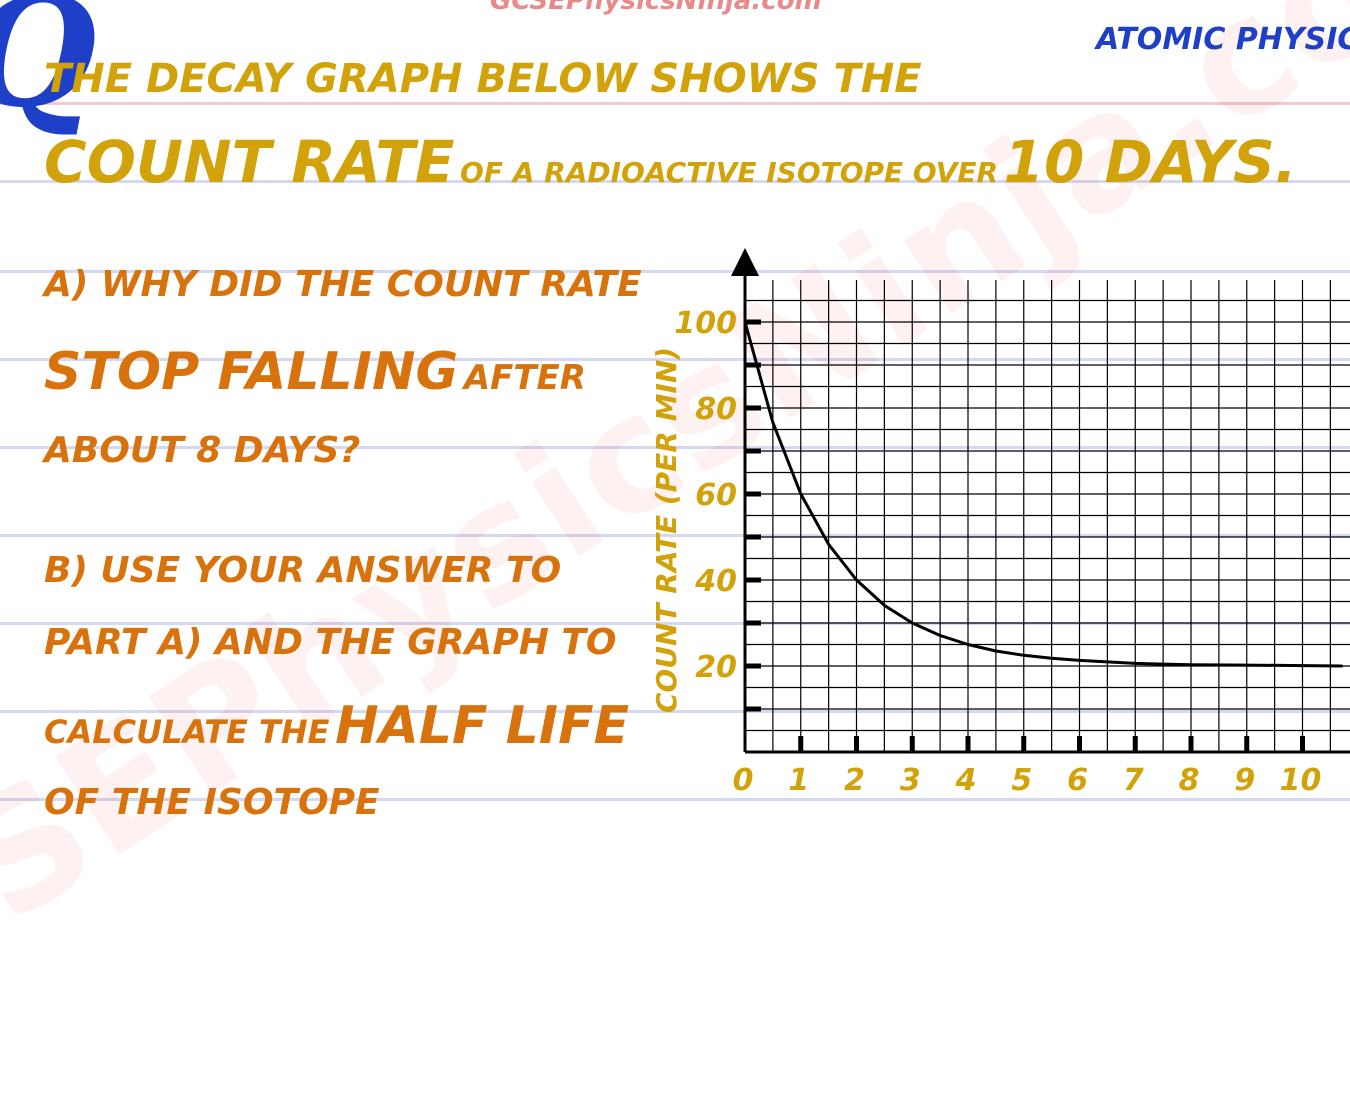 This screenshot has width=1350, height=1097. I want to click on part-b-line-1: B) USE YOUR ANSWER TO, so click(303, 570).